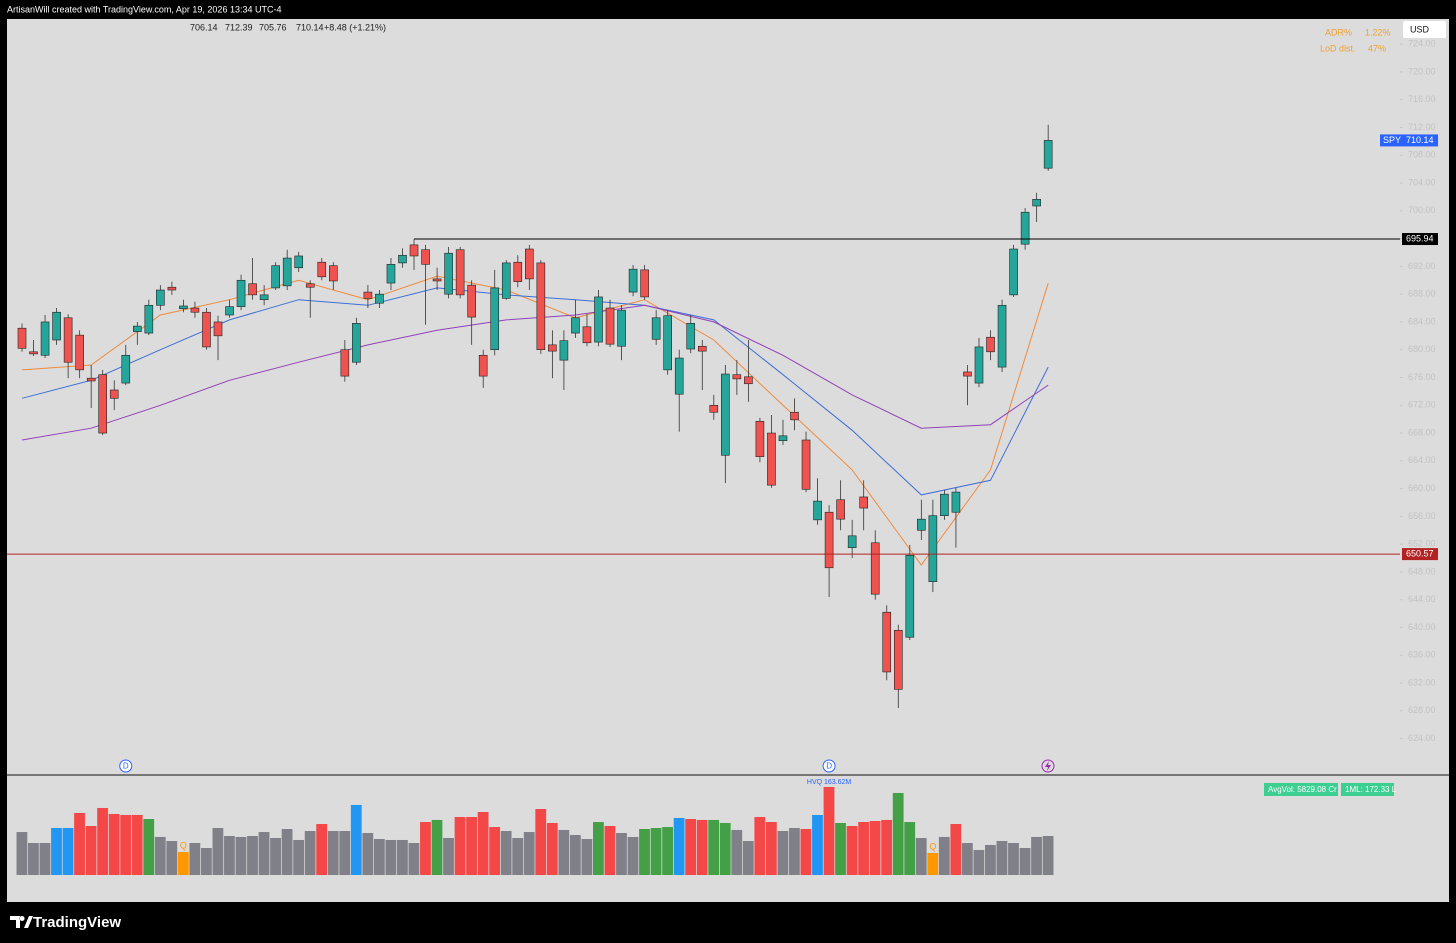 Image resolution: width=1456 pixels, height=943 pixels. Describe the element at coordinates (1422, 516) in the screenshot. I see `y-tick-label: 656.00` at that location.